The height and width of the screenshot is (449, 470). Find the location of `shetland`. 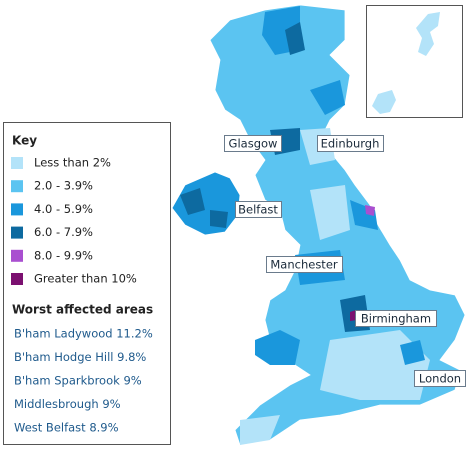

shetland is located at coordinates (428, 34).